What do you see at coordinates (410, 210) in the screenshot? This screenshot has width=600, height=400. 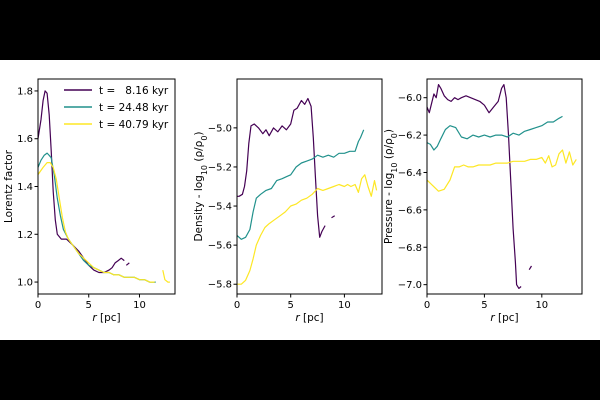 I see `y-tick-label: −6.6` at bounding box center [410, 210].